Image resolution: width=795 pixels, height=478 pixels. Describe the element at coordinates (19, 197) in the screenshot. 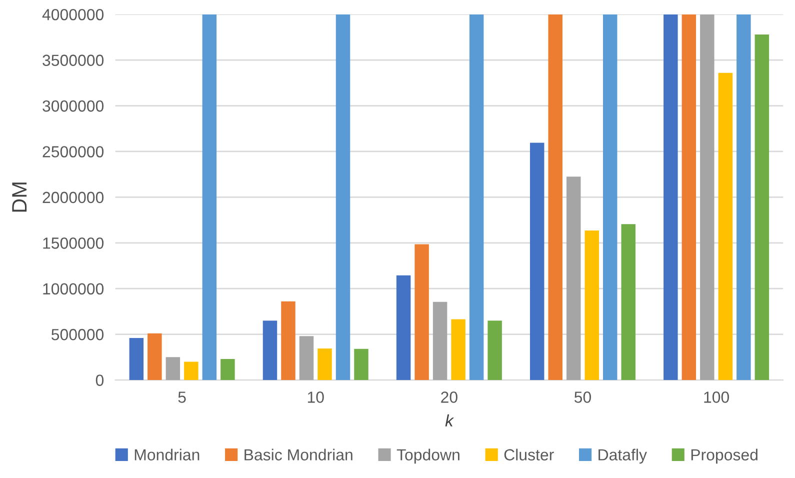

I see `y-axis-title: DM` at that location.